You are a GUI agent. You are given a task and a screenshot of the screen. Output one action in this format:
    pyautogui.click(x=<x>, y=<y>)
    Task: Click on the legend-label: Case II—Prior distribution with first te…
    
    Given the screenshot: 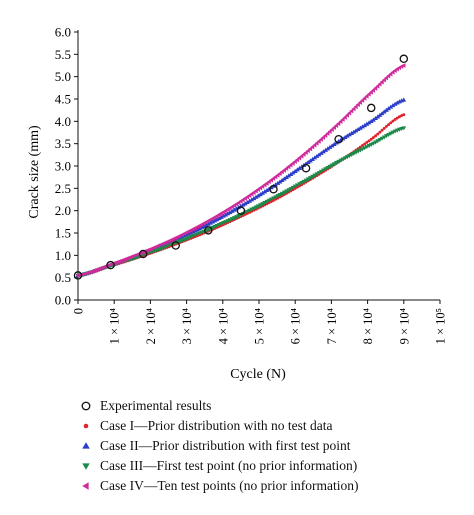 What is the action you would take?
    pyautogui.click(x=225, y=445)
    